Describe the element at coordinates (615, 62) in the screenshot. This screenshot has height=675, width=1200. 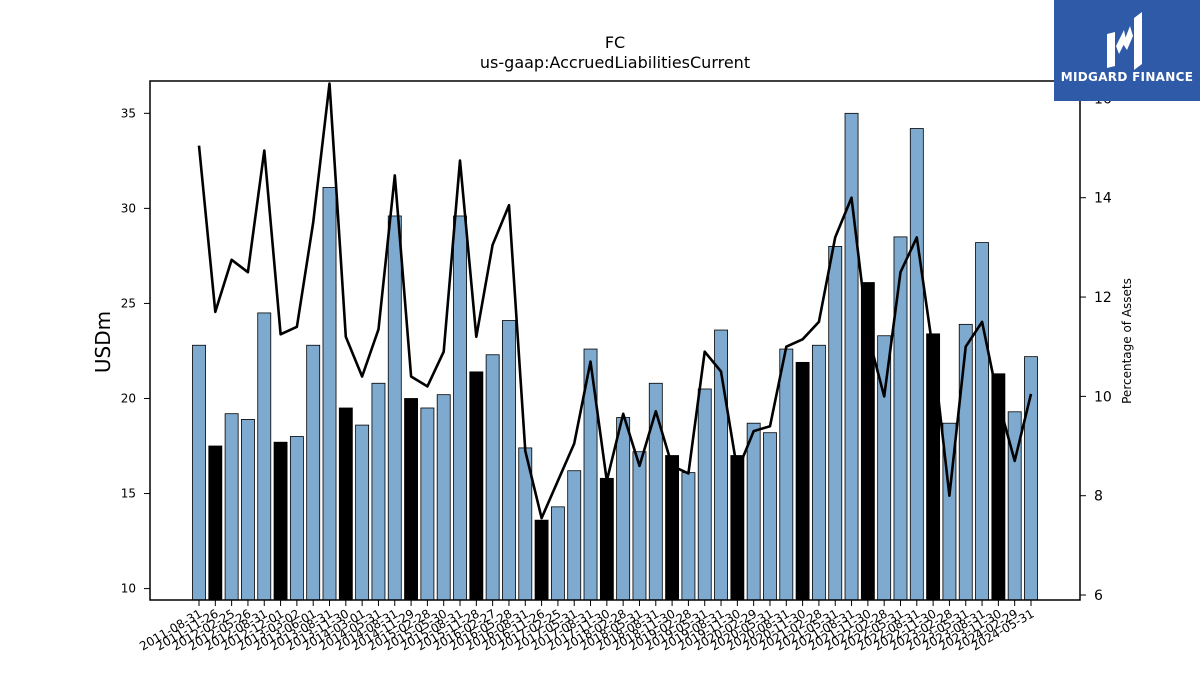
I see `chart-subtitle: us-gaap:AccruedLiabilitiesCurrent` at that location.